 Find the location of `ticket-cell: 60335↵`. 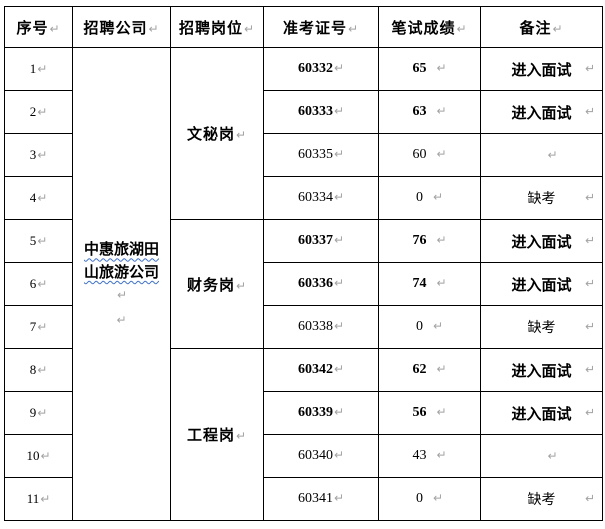

ticket-cell: 60335↵ is located at coordinates (321, 155).